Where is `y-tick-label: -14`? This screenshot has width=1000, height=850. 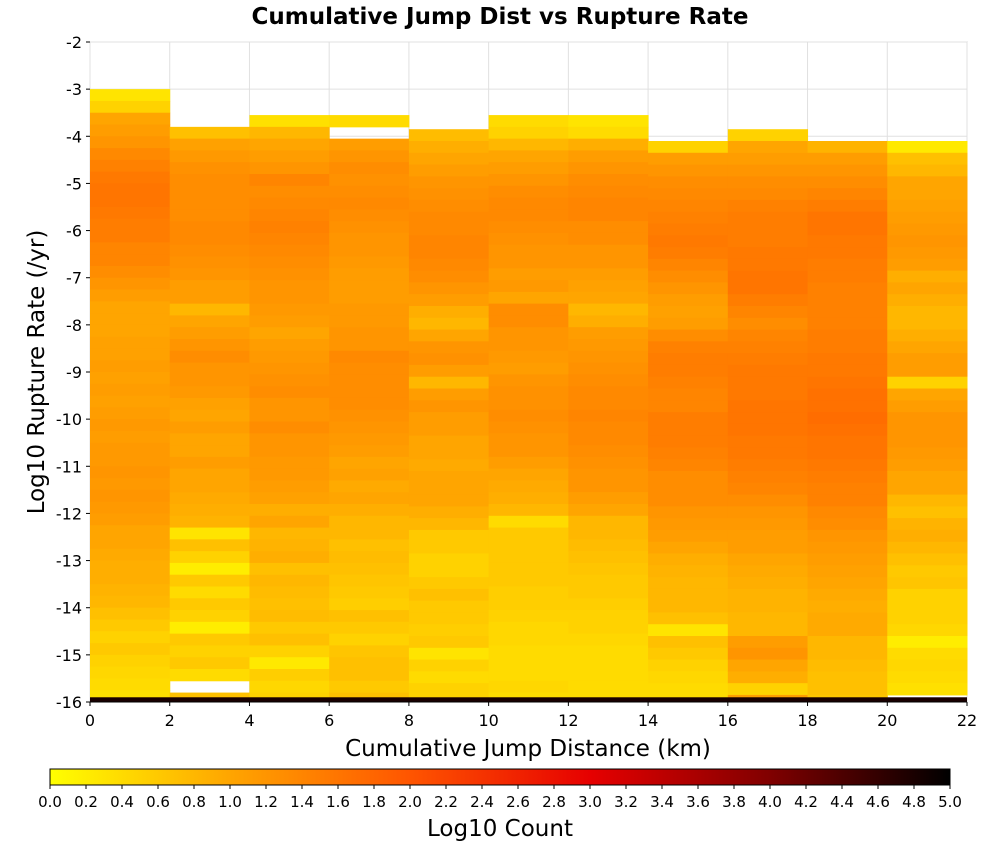 y-tick-label: -14 is located at coordinates (69, 608).